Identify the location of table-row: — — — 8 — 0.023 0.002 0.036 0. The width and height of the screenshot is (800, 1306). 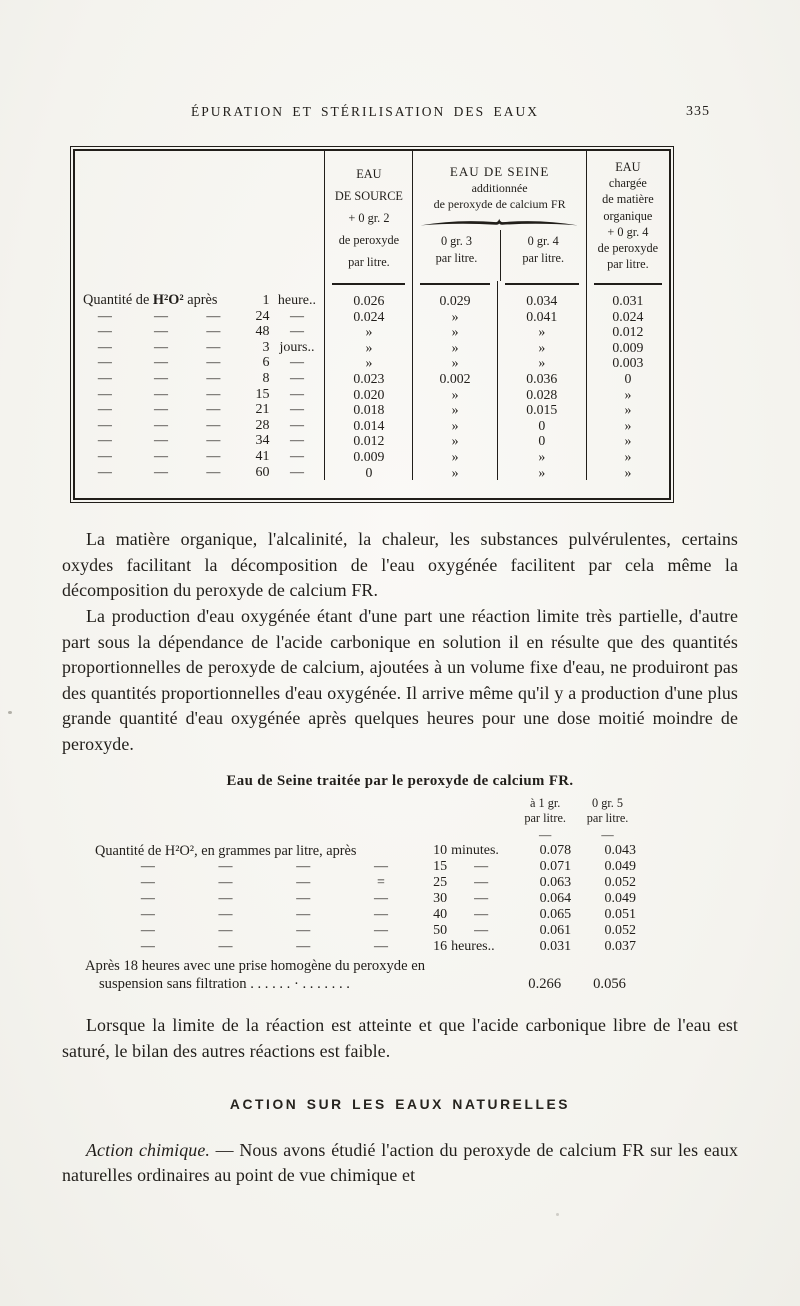
(372, 378).